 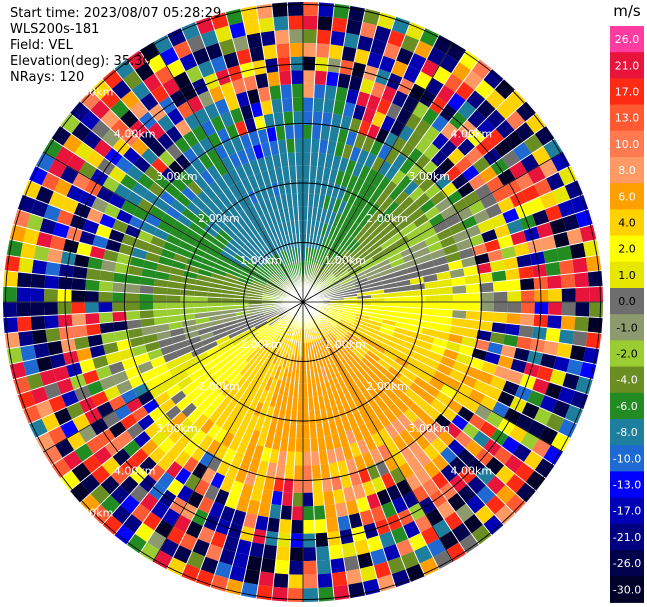 I want to click on colorbar-tick-label: 21.0, so click(x=627, y=65).